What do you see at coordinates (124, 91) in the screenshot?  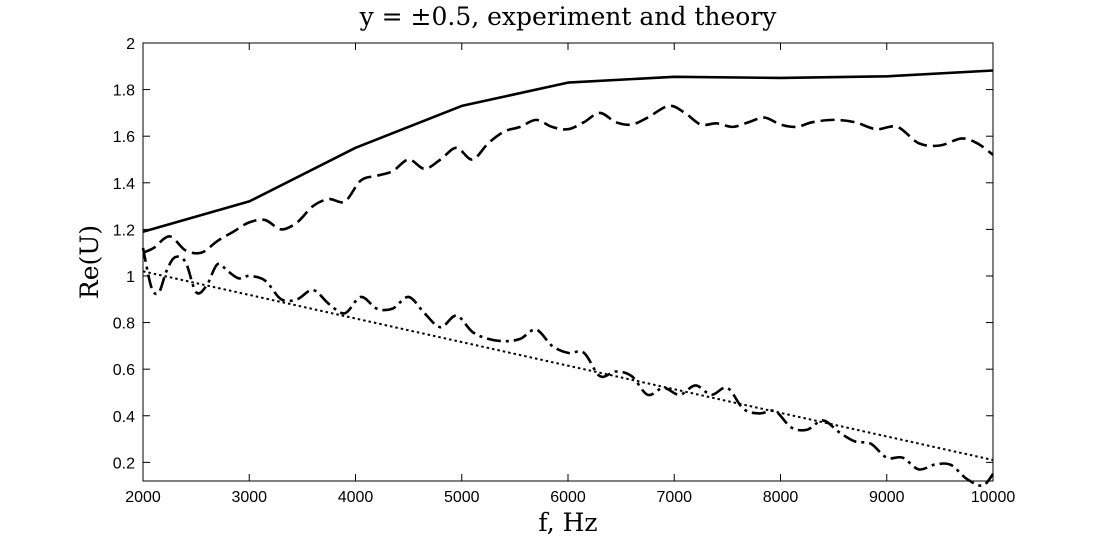 I see `y-tick-label: 1.8` at bounding box center [124, 91].